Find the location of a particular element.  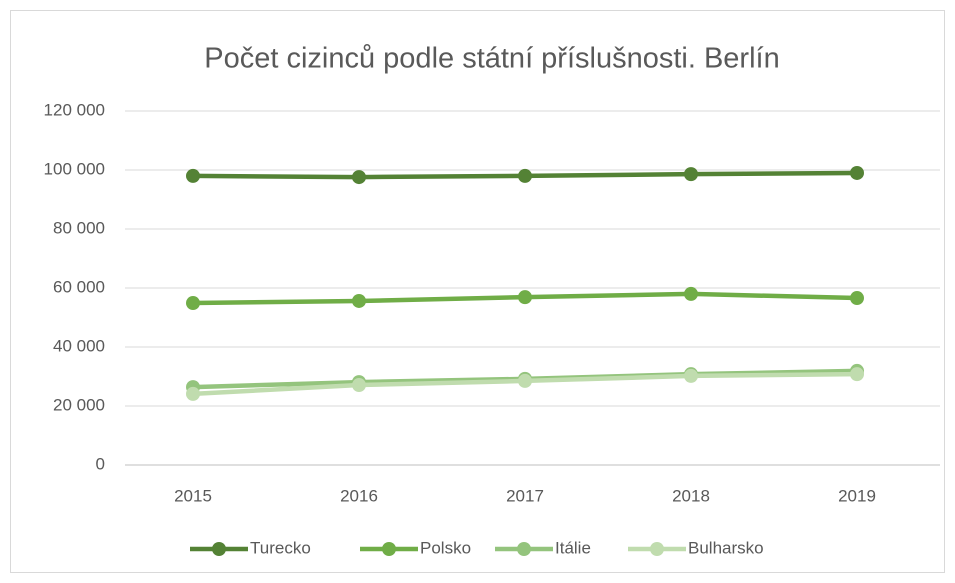

legend-label: Polsko is located at coordinates (445, 547).